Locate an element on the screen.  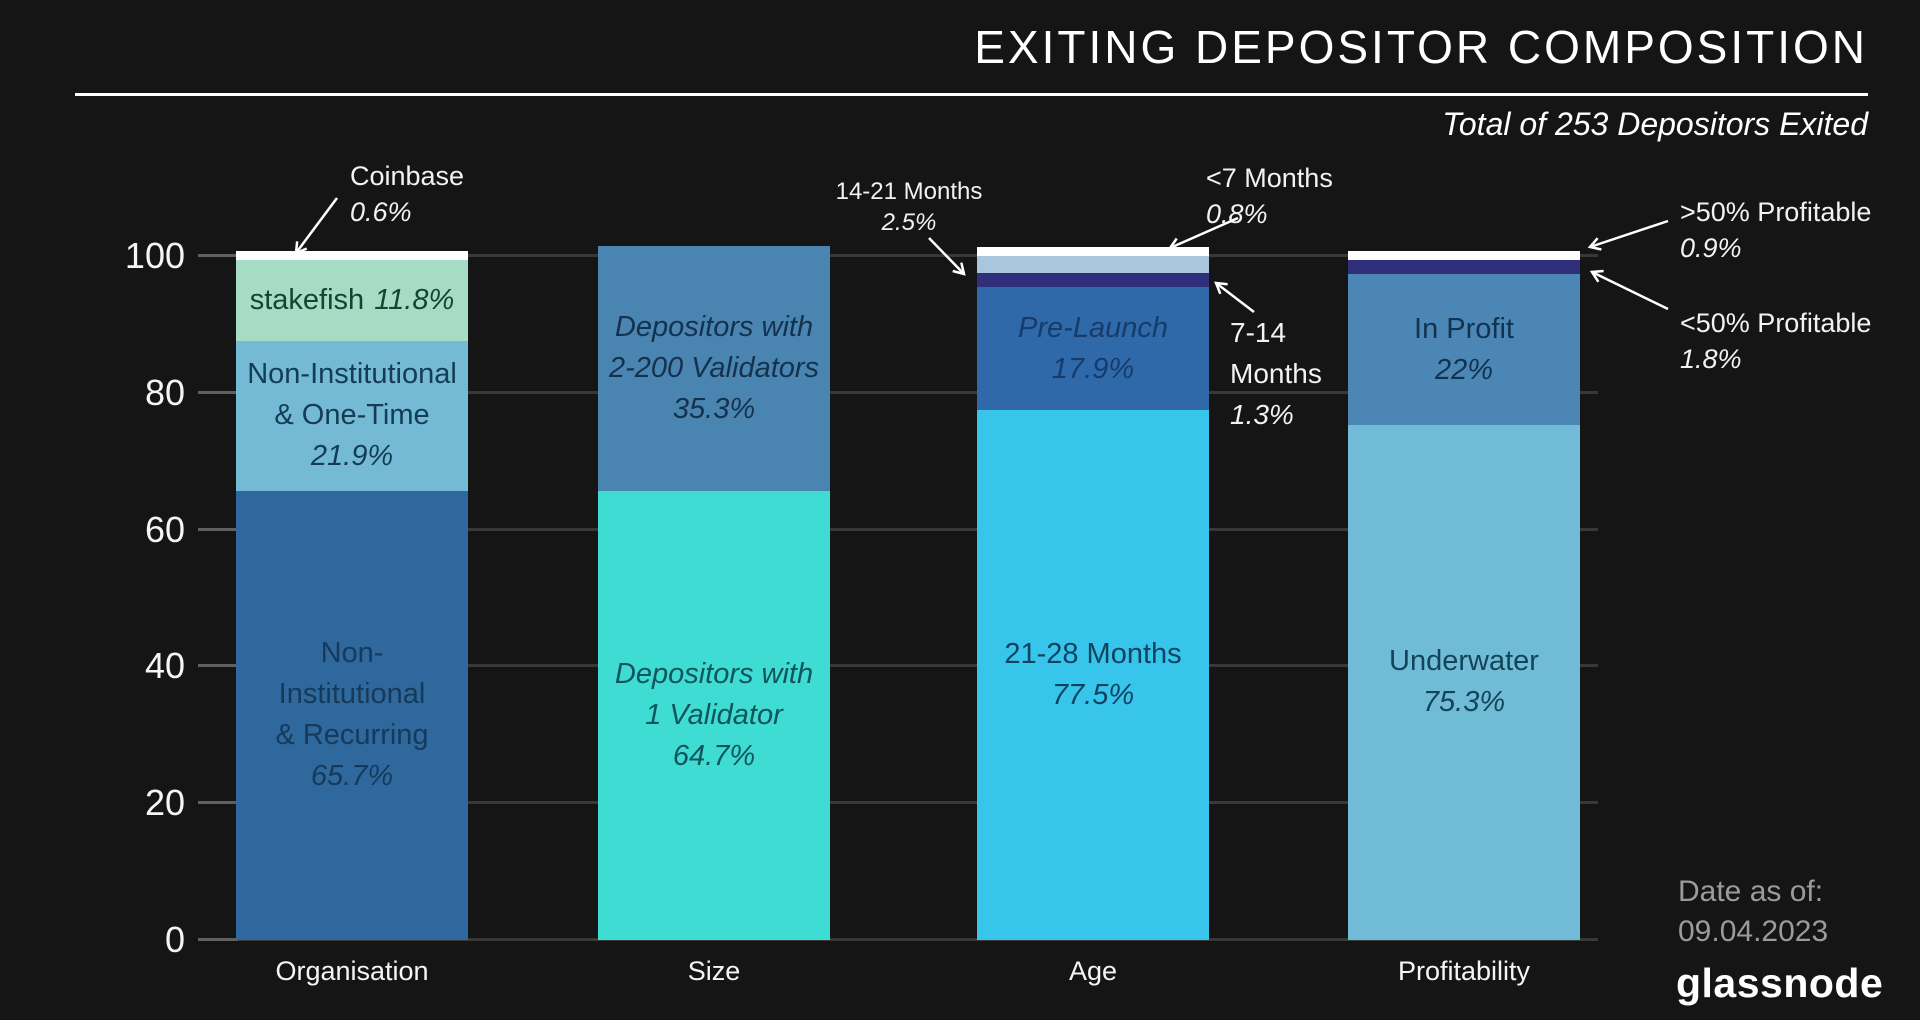
annotation-7-14-months: 7-14 Months 1.3% is located at coordinates (1276, 373).